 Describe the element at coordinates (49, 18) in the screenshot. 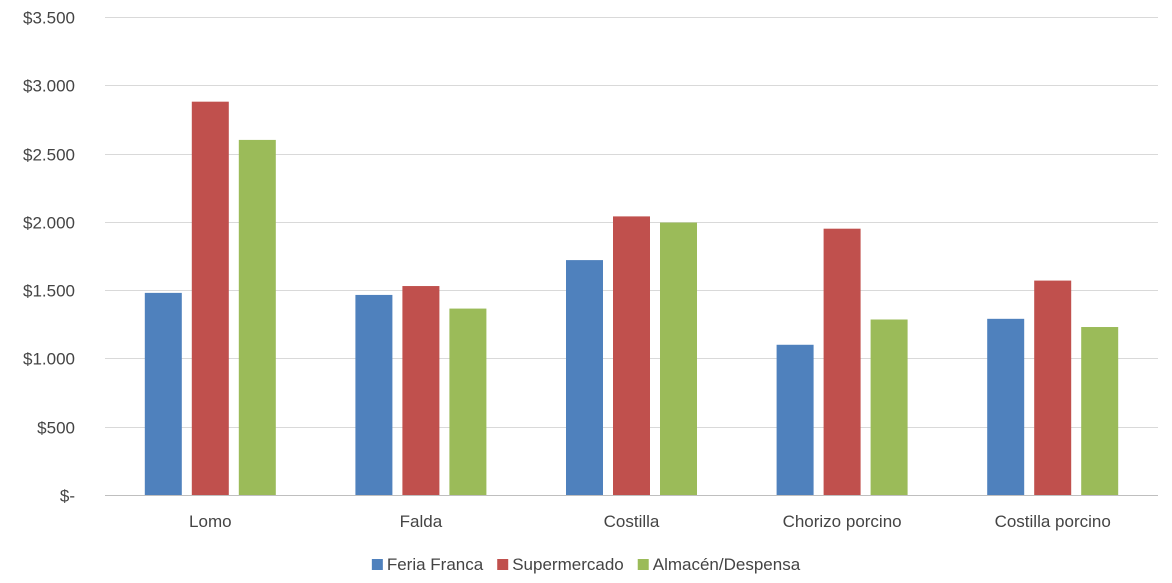

I see `y-tick-label: $3.500` at that location.